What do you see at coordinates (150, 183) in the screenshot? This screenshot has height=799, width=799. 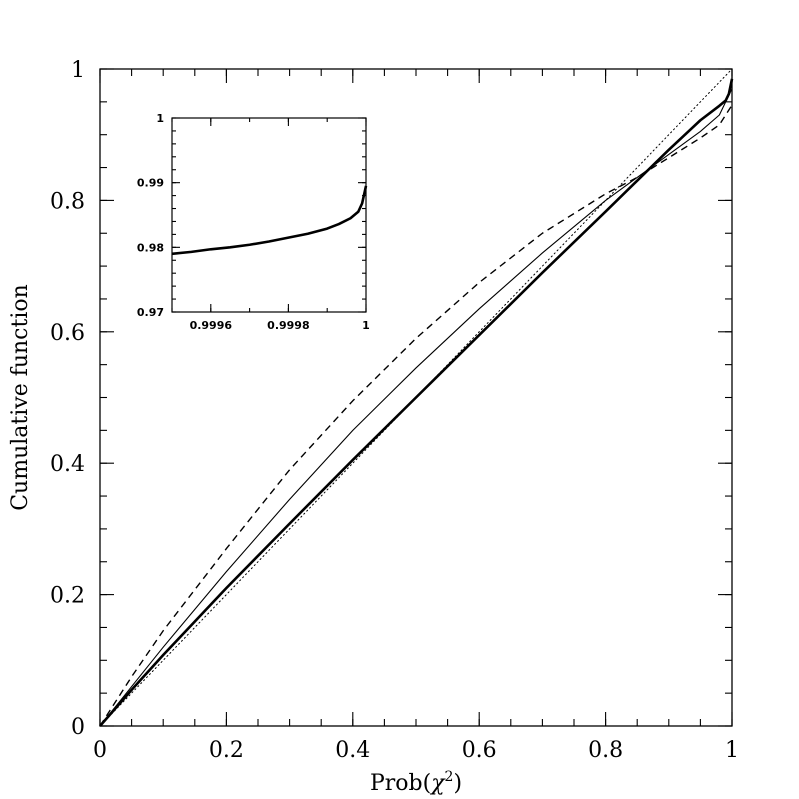 I see `inset-y-tick-label: 0.99` at bounding box center [150, 183].